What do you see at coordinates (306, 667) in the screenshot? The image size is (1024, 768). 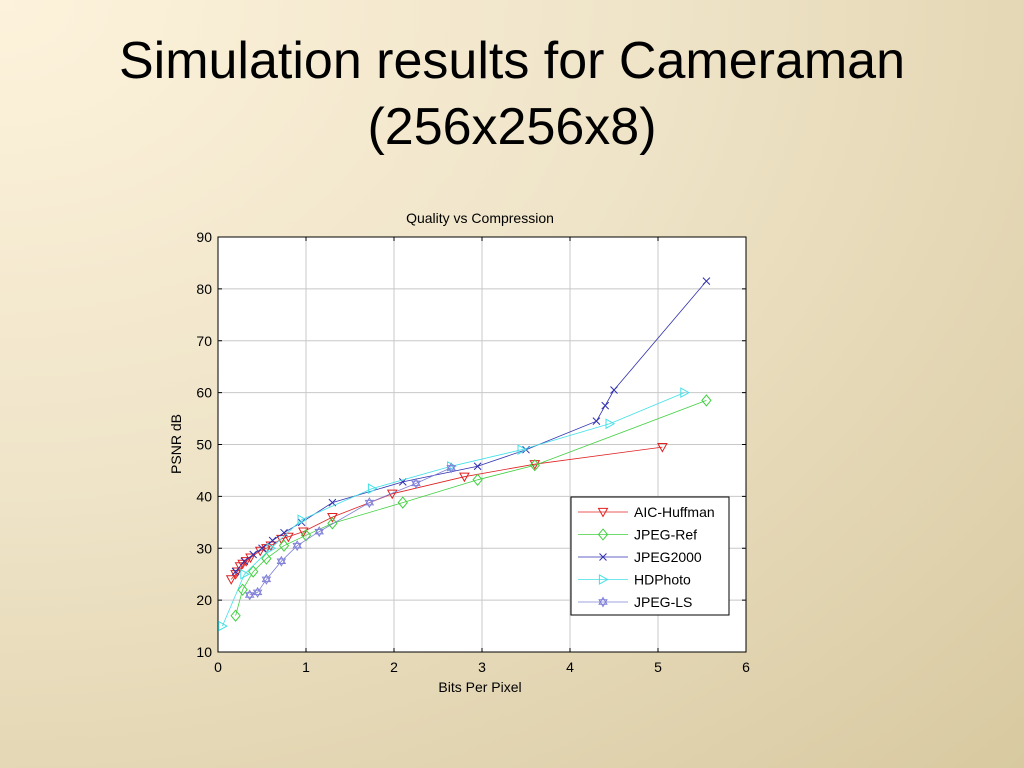 I see `x-tick-label: 1` at bounding box center [306, 667].